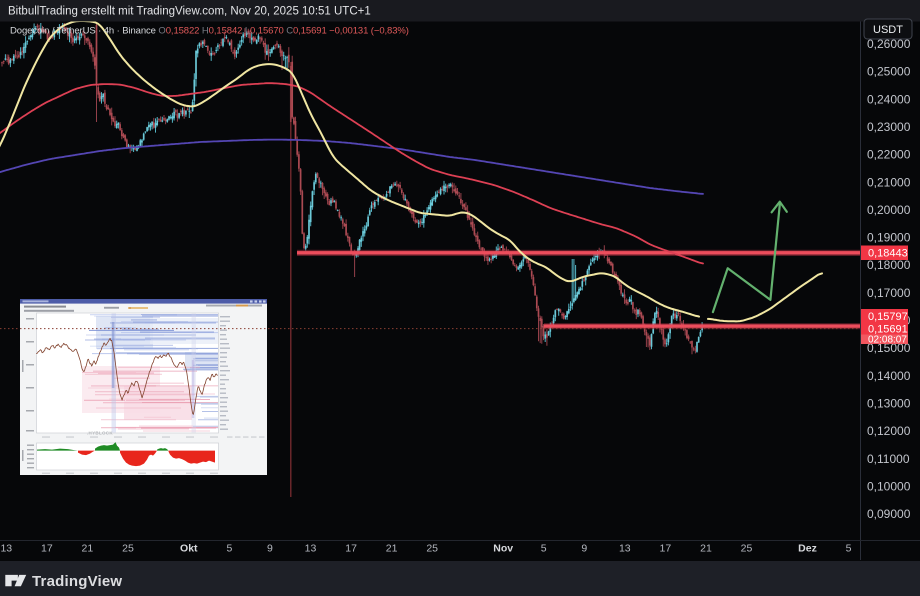  What do you see at coordinates (889, 376) in the screenshot?
I see `svg-text: 0,14000` at bounding box center [889, 376].